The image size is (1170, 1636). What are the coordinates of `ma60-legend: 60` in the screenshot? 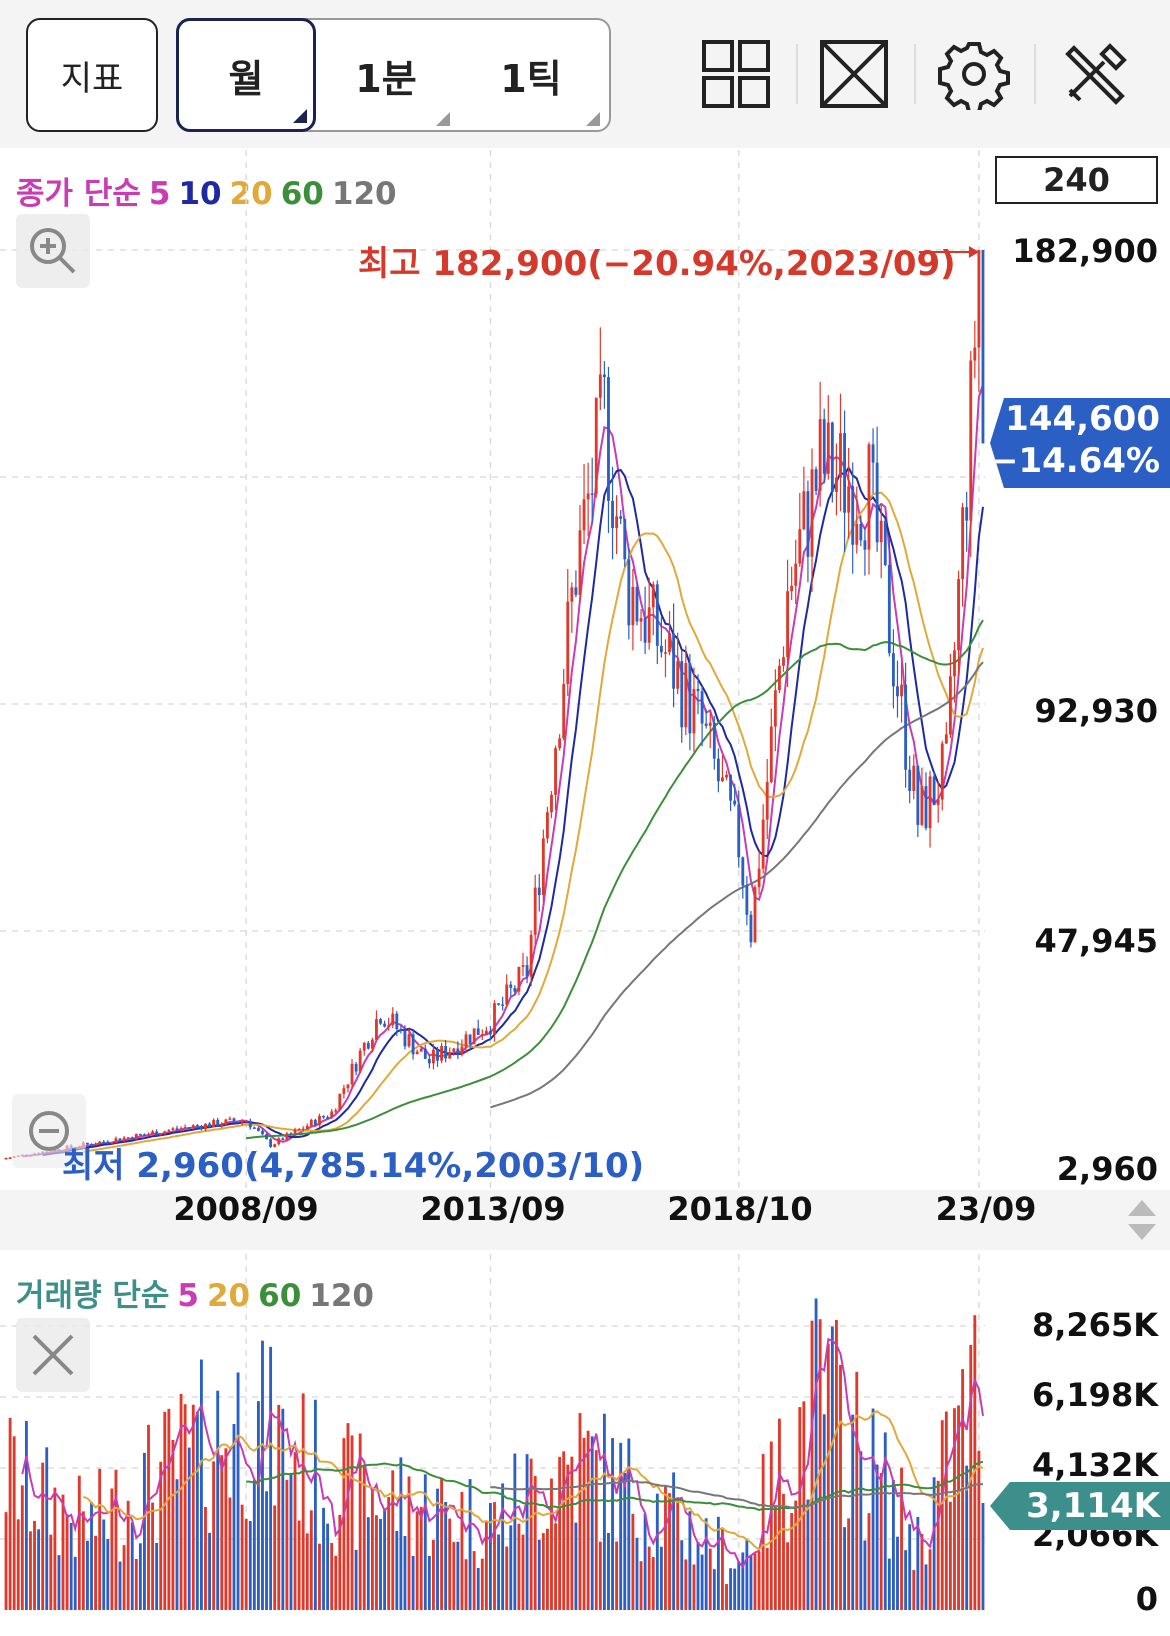 It's located at (302, 194).